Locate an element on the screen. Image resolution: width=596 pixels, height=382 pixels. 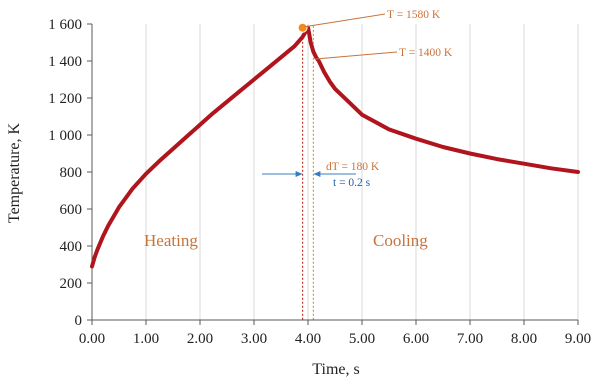
cooling-label: Cooling is located at coordinates (400, 240).